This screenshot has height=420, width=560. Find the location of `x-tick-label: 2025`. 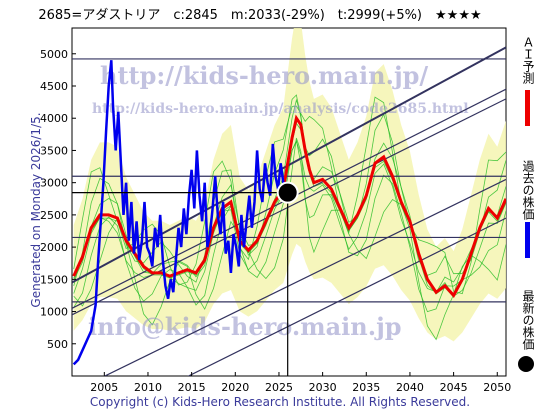

x-tick-label: 2025 is located at coordinates (279, 387).